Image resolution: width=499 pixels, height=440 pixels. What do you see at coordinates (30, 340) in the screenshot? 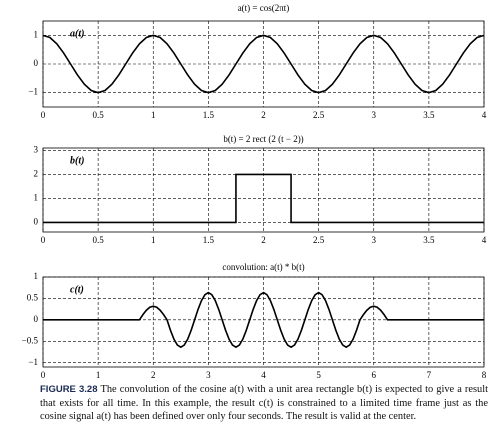
I see `y-tick-label: −0.5` at bounding box center [30, 340].